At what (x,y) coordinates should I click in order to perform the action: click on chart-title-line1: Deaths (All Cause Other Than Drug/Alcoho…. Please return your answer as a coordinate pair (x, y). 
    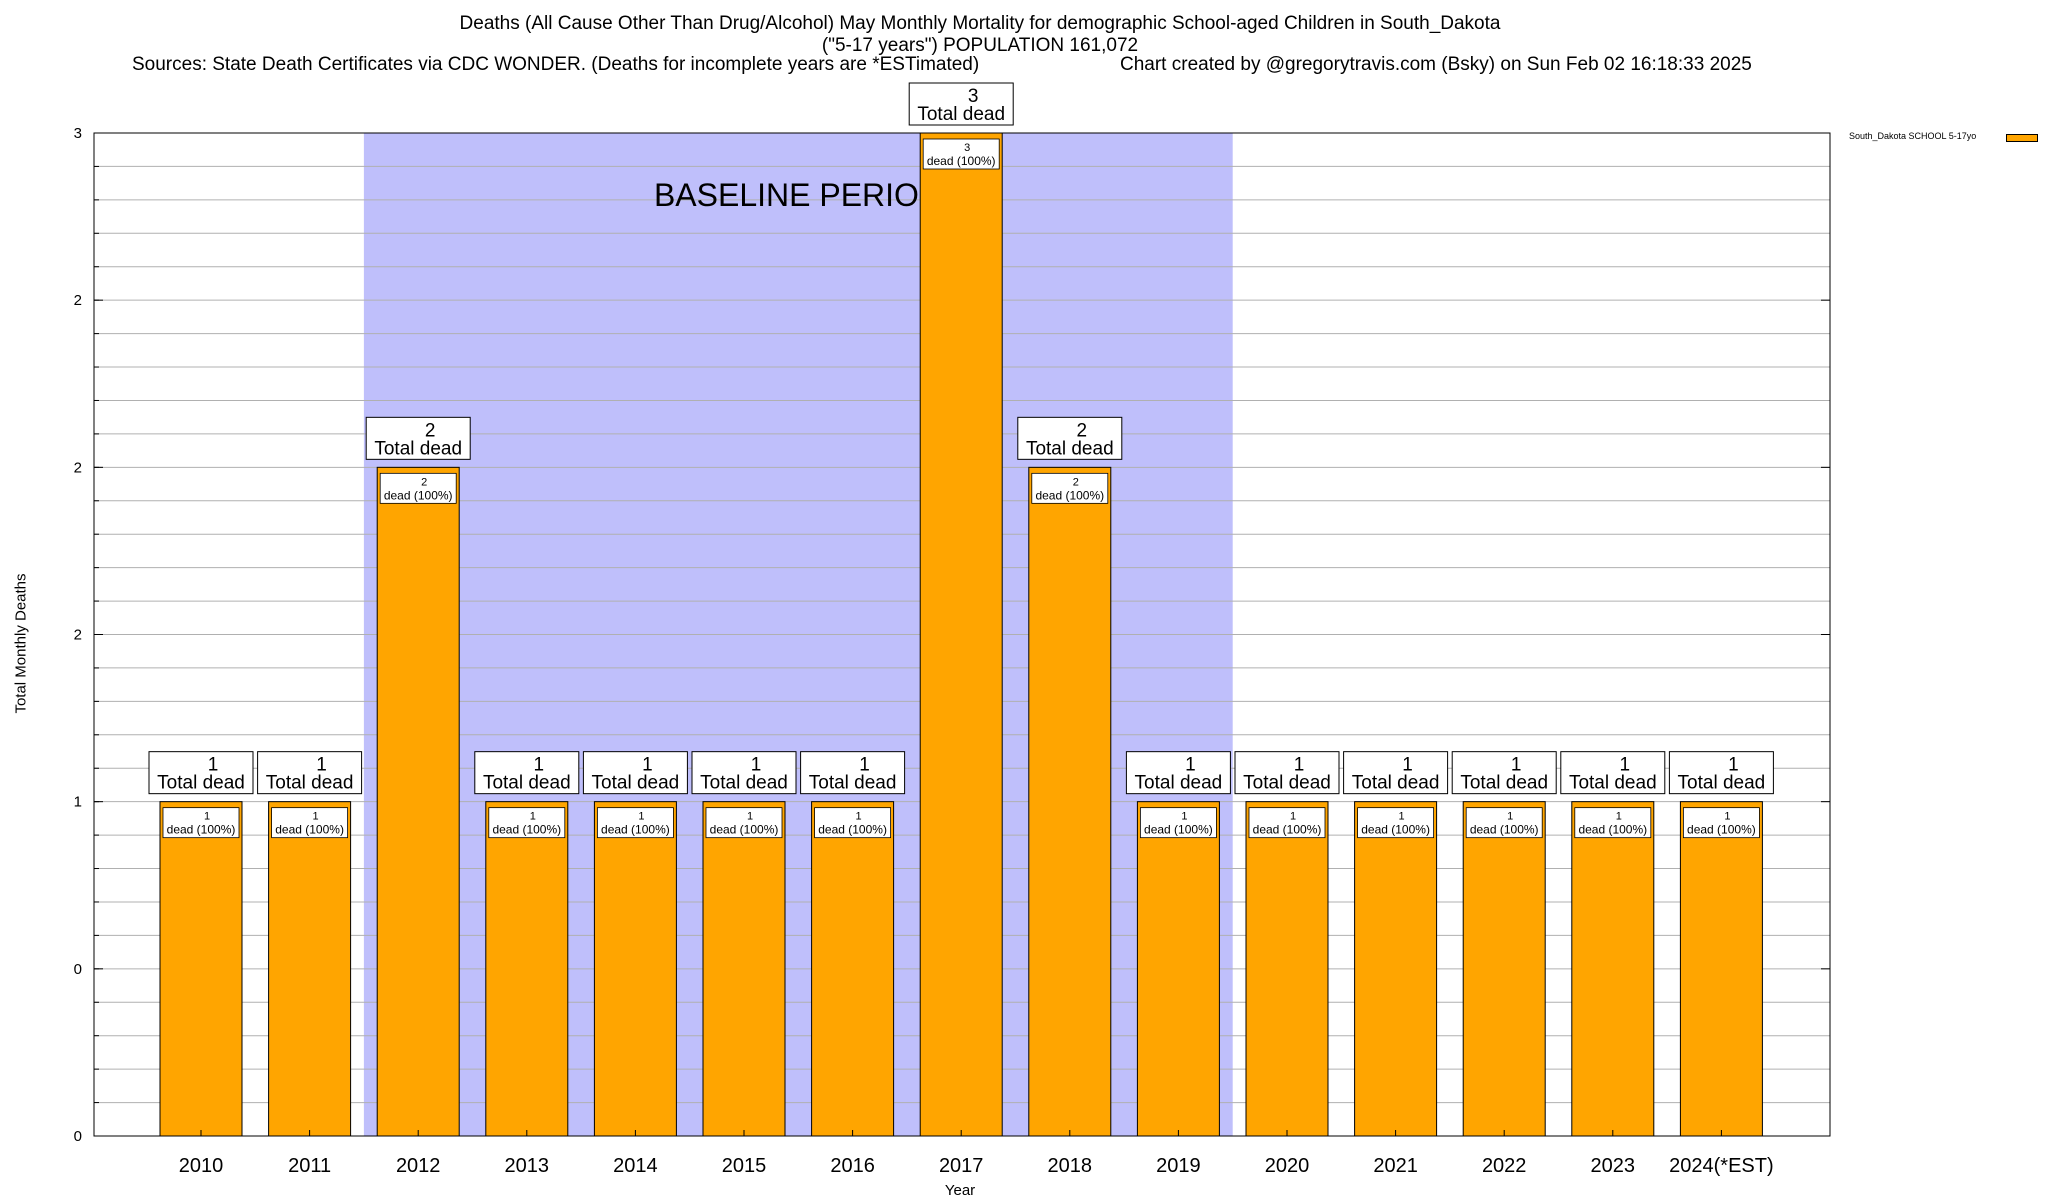
    Looking at the image, I should click on (980, 23).